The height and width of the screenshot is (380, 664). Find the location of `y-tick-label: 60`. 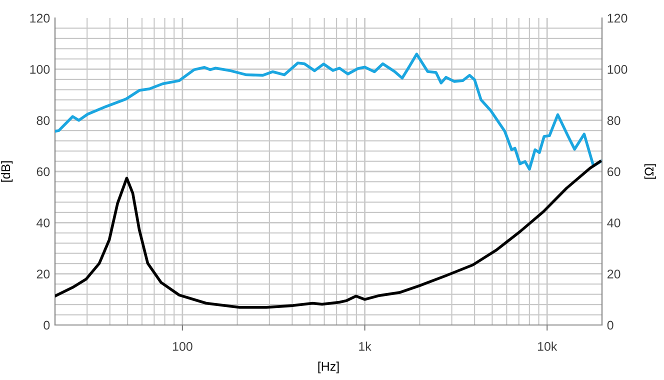

y-tick-label: 60 is located at coordinates (43, 171).